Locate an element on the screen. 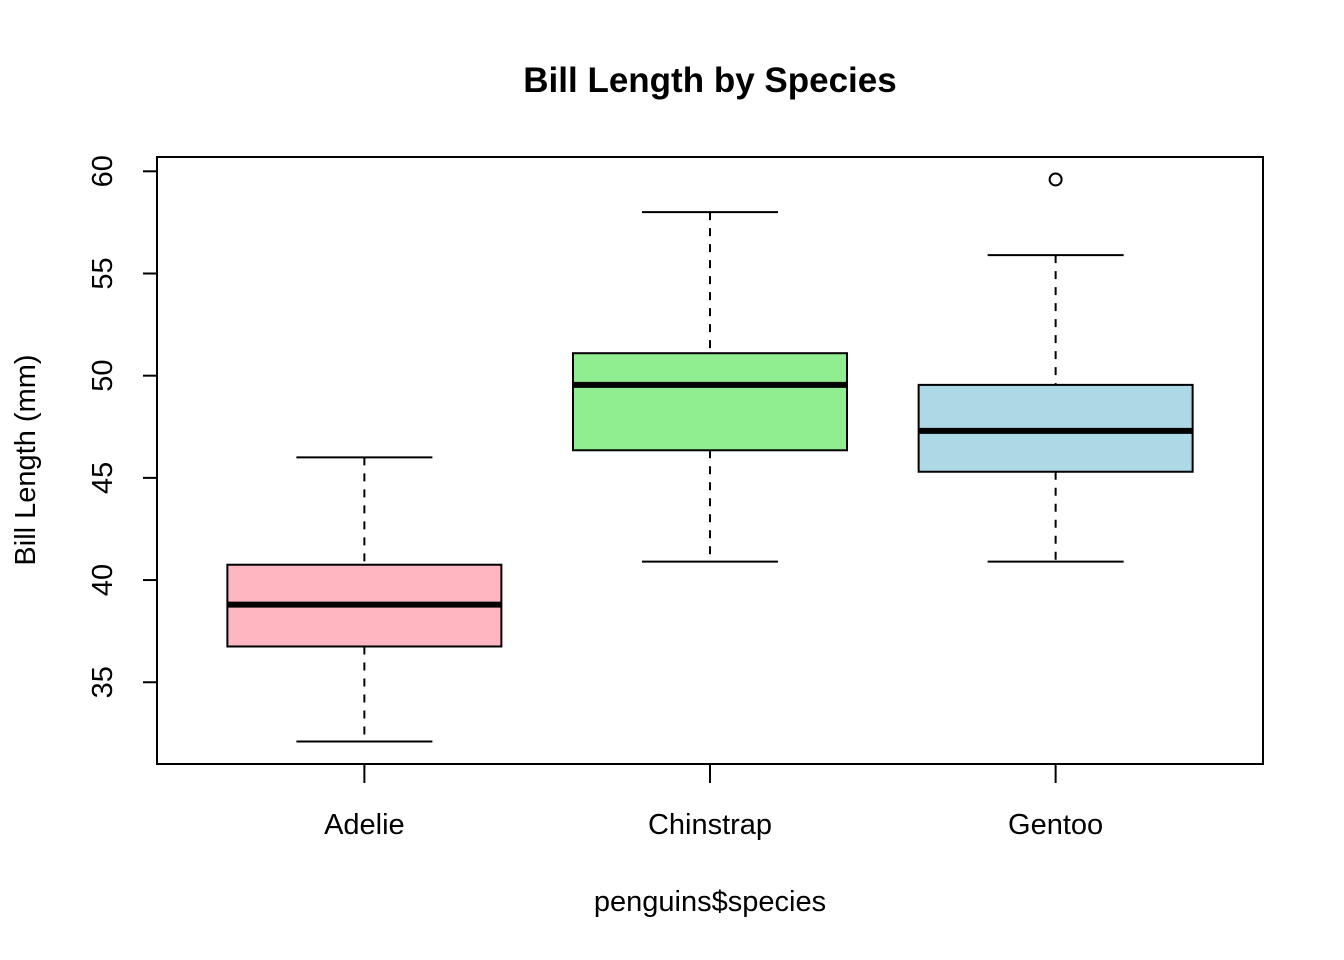  chart-title: Bill Length by Species is located at coordinates (709, 80).